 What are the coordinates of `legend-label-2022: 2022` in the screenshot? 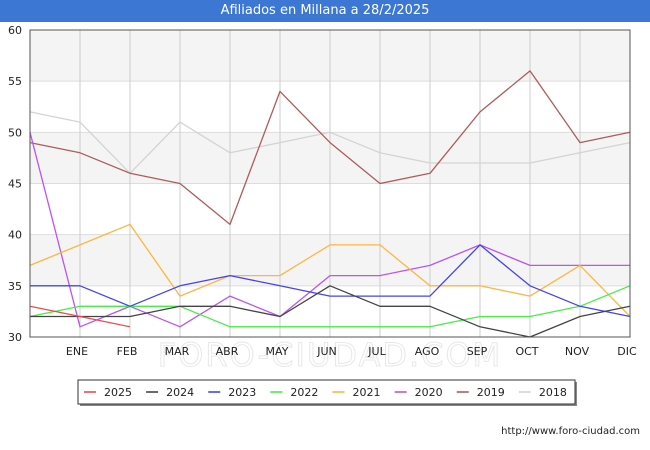 It's located at (304, 392).